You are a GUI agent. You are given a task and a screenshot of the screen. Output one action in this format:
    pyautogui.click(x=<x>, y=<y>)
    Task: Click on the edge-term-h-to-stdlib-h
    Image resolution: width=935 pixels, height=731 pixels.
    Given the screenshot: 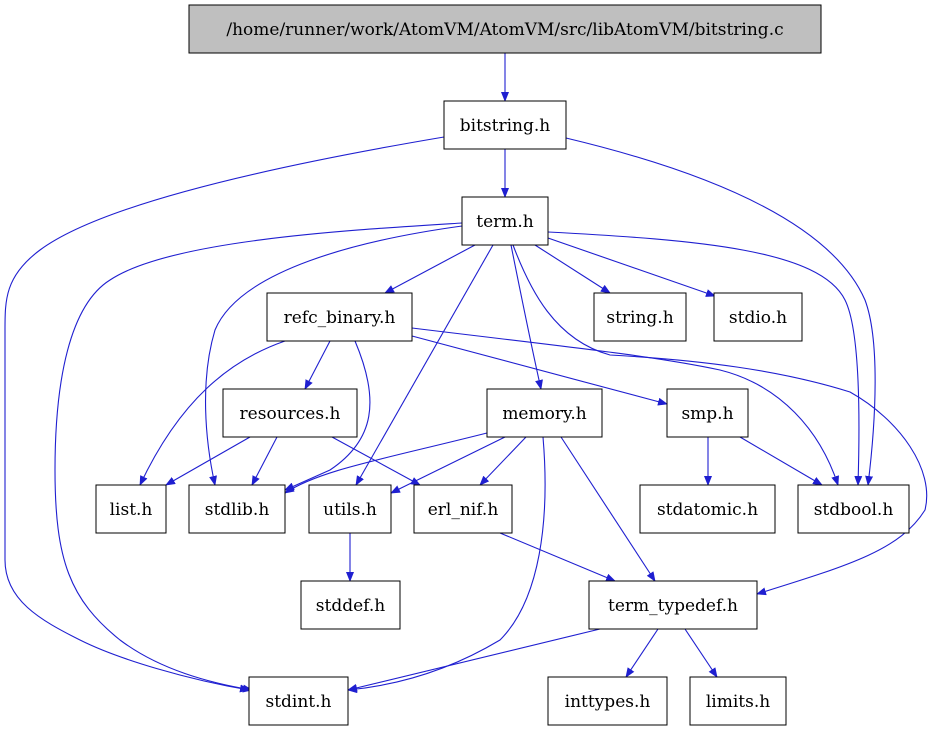 What is the action you would take?
    pyautogui.click(x=333, y=355)
    